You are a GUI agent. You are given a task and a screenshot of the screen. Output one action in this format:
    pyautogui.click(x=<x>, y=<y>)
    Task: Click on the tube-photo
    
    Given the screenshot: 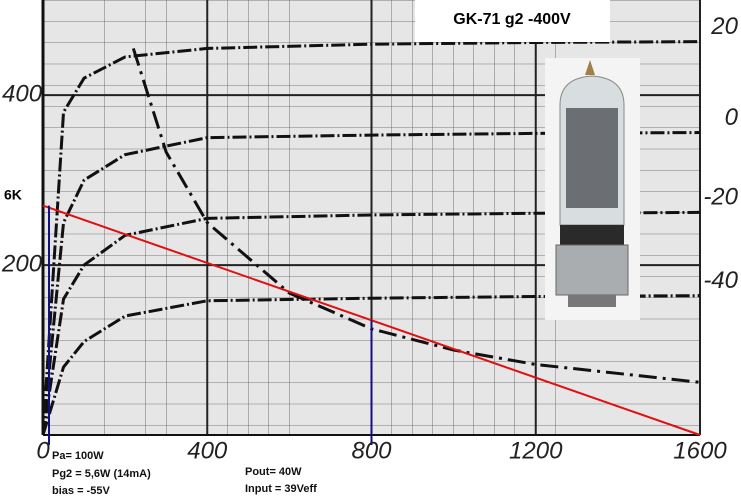 What is the action you would take?
    pyautogui.click(x=592, y=189)
    